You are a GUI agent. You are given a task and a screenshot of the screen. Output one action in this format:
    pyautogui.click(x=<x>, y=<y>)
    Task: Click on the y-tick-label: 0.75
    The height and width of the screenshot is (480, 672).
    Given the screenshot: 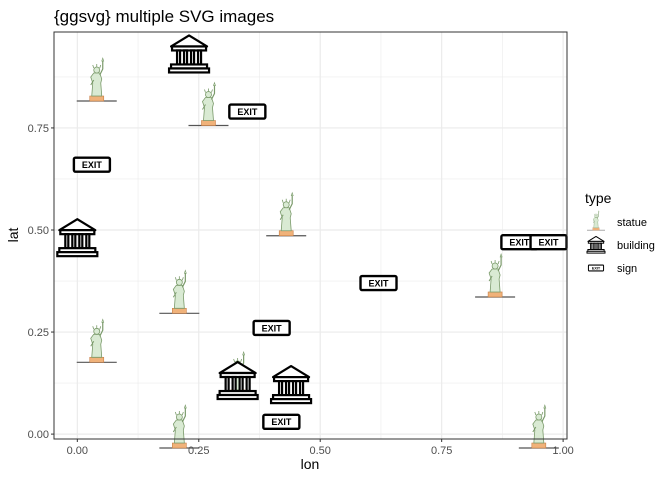 What is the action you would take?
    pyautogui.click(x=38, y=129)
    